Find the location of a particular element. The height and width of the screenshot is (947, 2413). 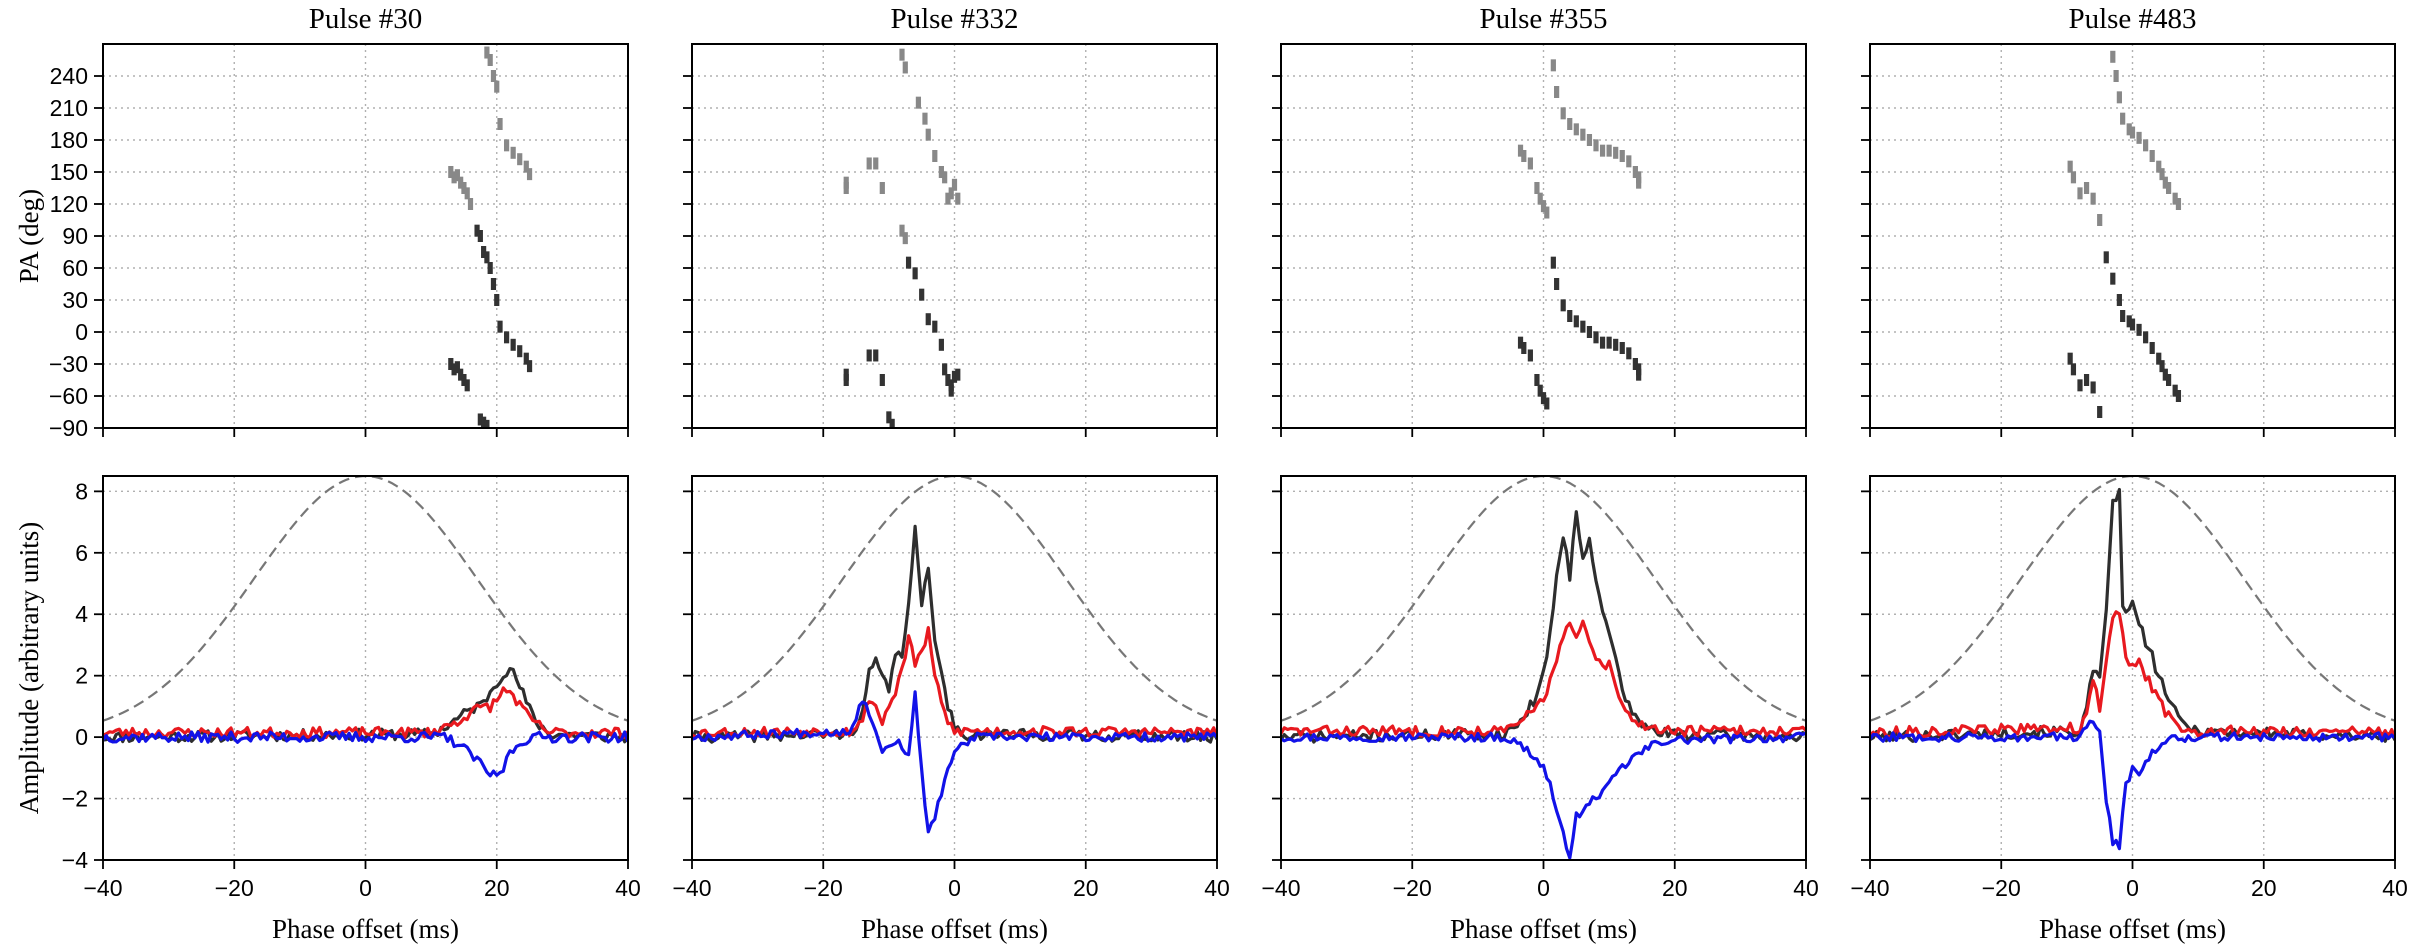

y-tick-label: −2 is located at coordinates (75, 799).